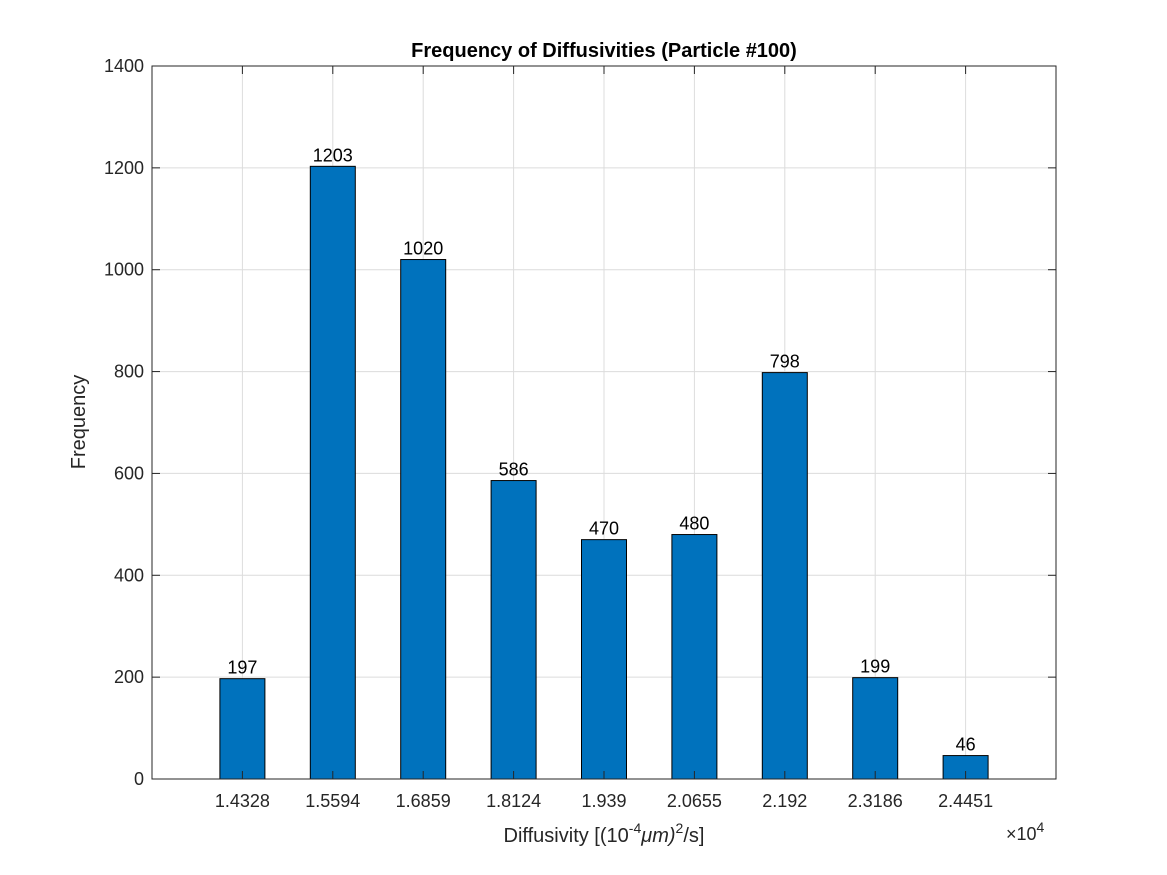 Image resolution: width=1167 pixels, height=875 pixels. I want to click on x-axis-label-prefix: Diffusivity [(10, so click(566, 836).